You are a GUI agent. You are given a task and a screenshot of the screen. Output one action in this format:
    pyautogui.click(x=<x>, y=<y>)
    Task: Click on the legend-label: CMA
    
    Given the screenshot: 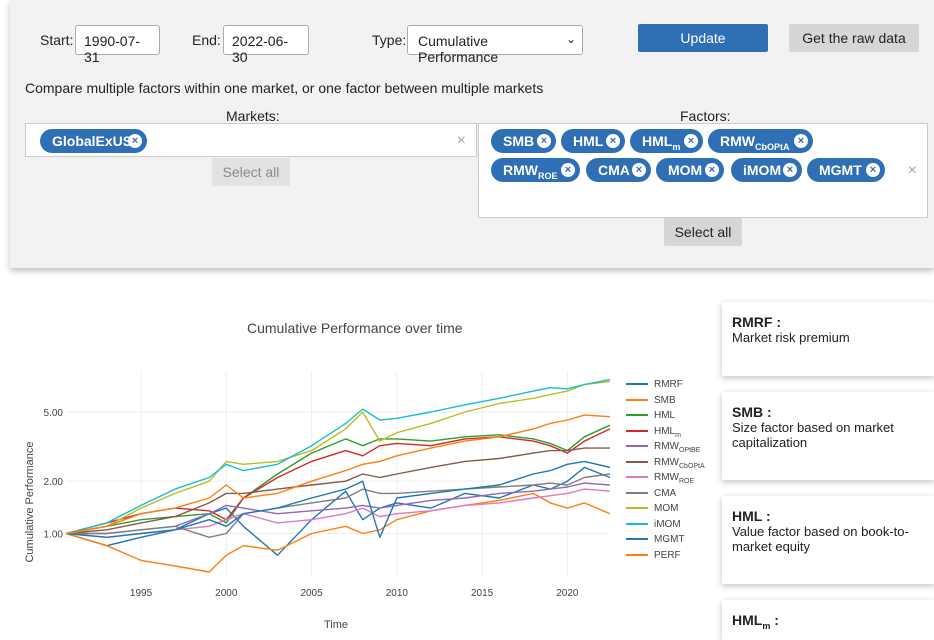 What is the action you would take?
    pyautogui.click(x=665, y=493)
    